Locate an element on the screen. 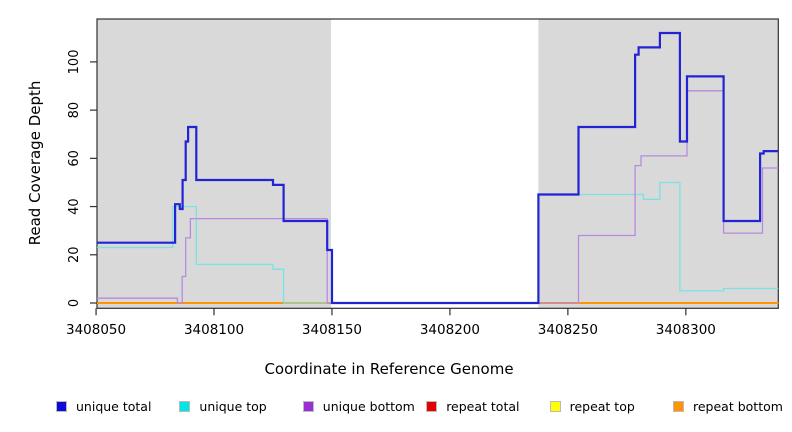 The image size is (792, 432). y-tick-label: 0 is located at coordinates (74, 303).